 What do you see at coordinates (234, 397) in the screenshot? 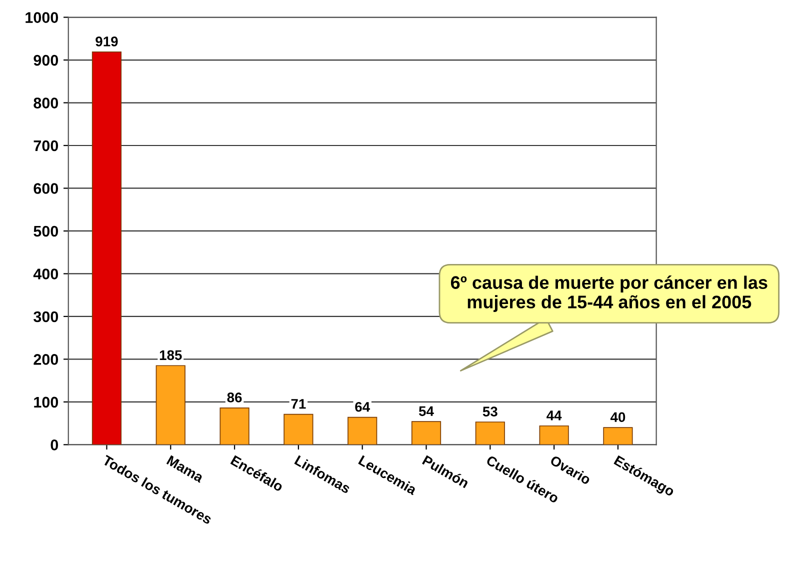
I see `data-label: 86` at bounding box center [234, 397].